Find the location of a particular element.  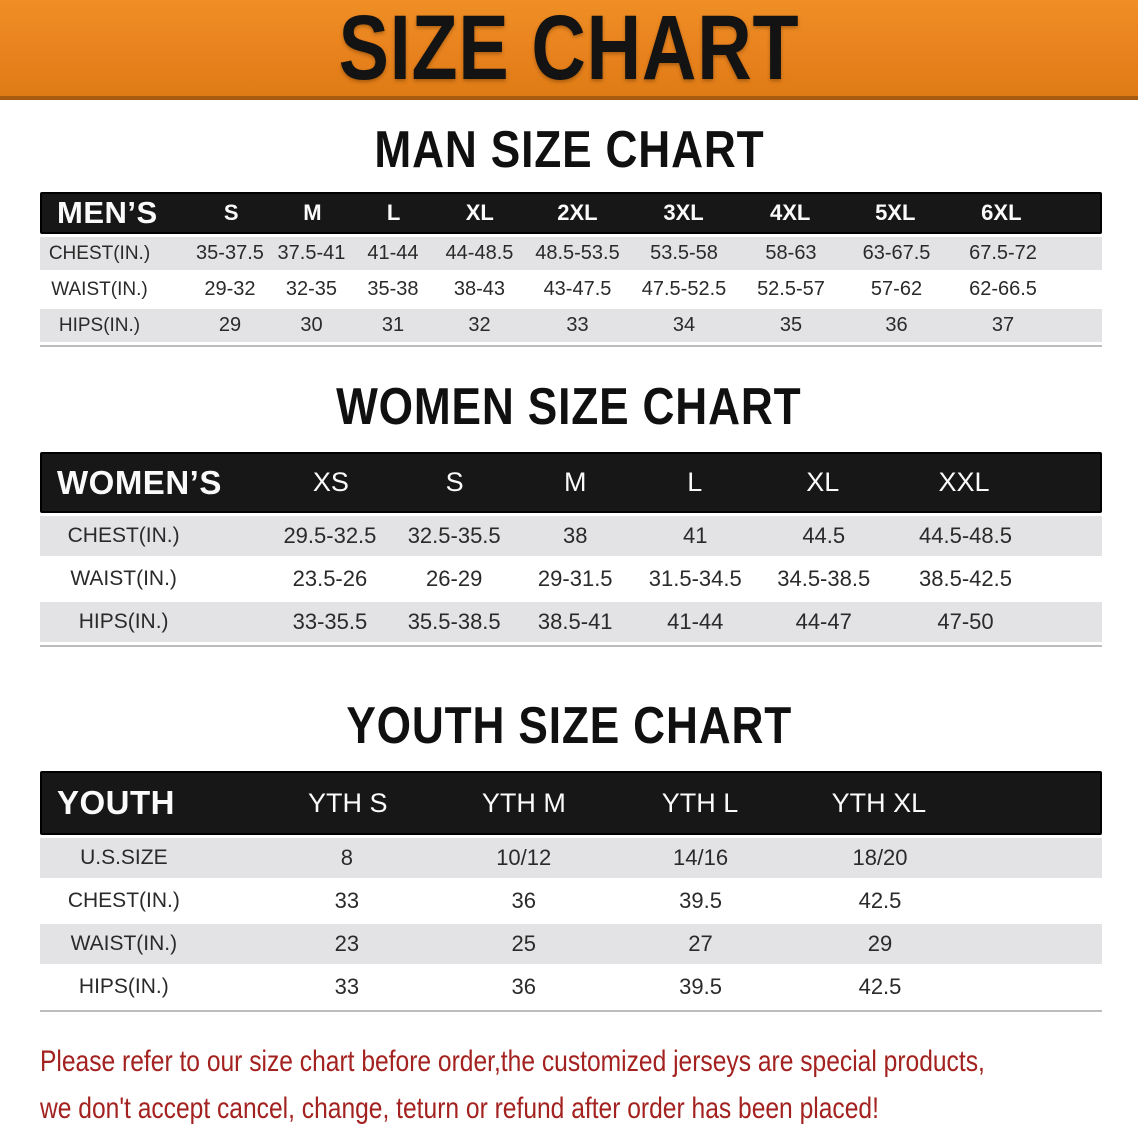

value-cell: 38 is located at coordinates (575, 535).